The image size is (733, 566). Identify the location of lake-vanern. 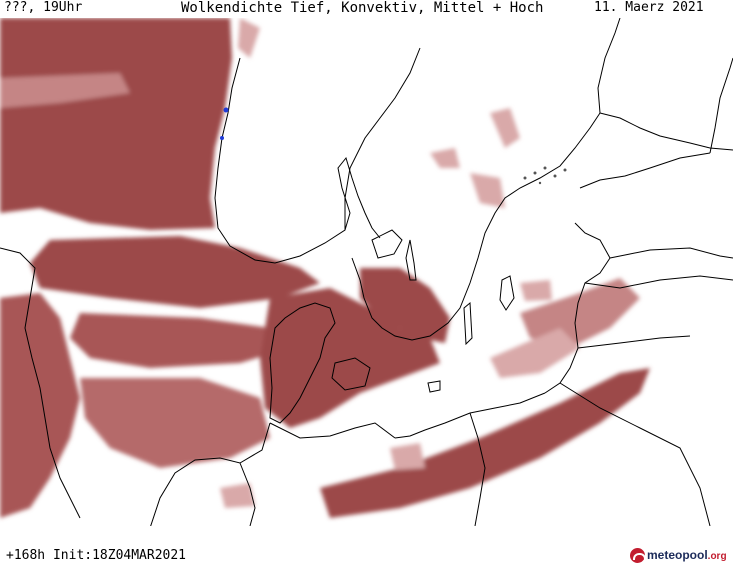
(387, 244).